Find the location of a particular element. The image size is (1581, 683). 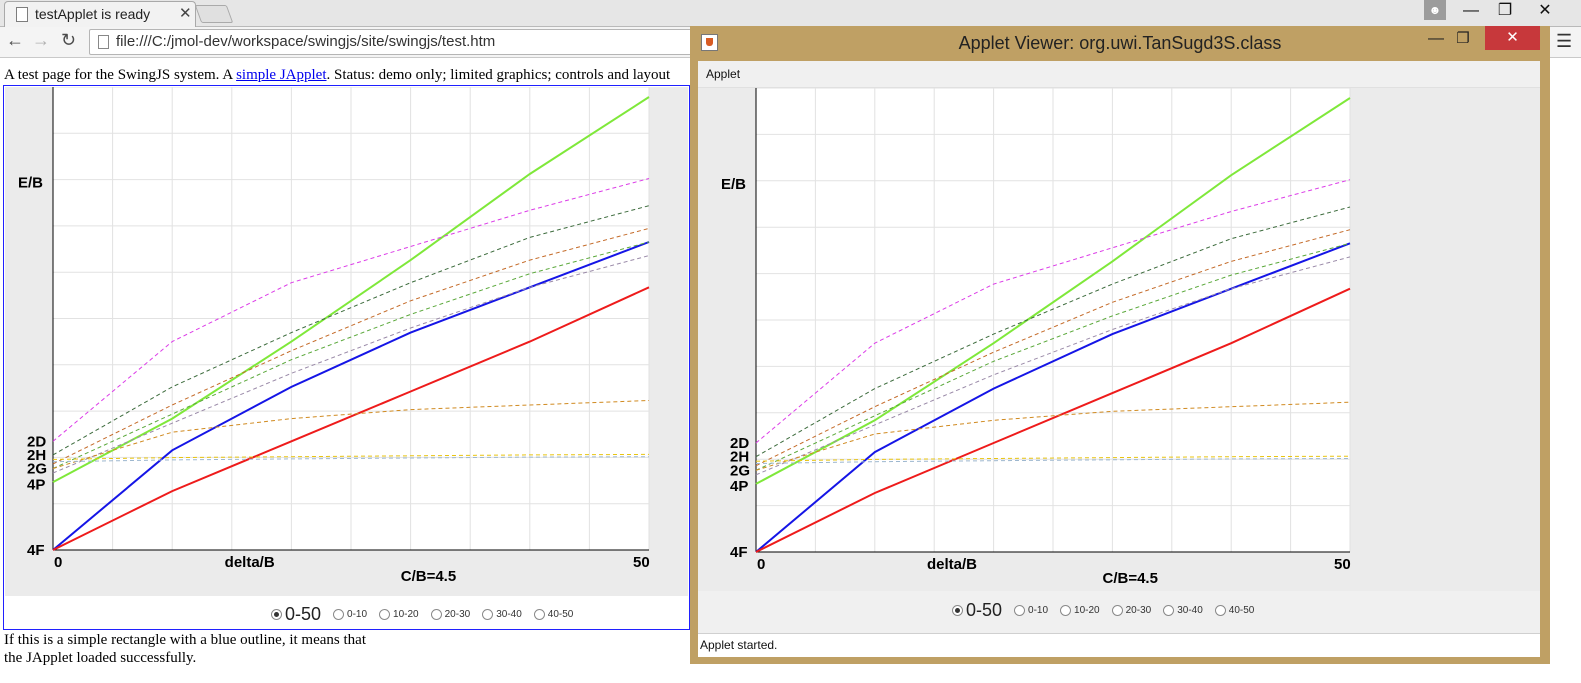

x-tick-label-0: 0 is located at coordinates (58, 562).